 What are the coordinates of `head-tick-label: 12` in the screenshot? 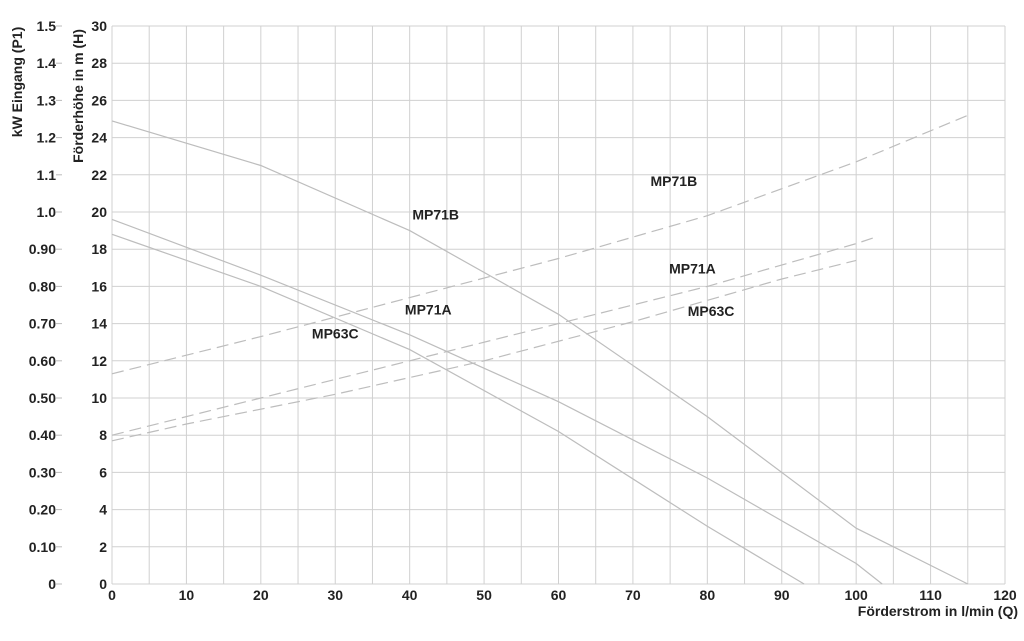 It's located at (99, 361).